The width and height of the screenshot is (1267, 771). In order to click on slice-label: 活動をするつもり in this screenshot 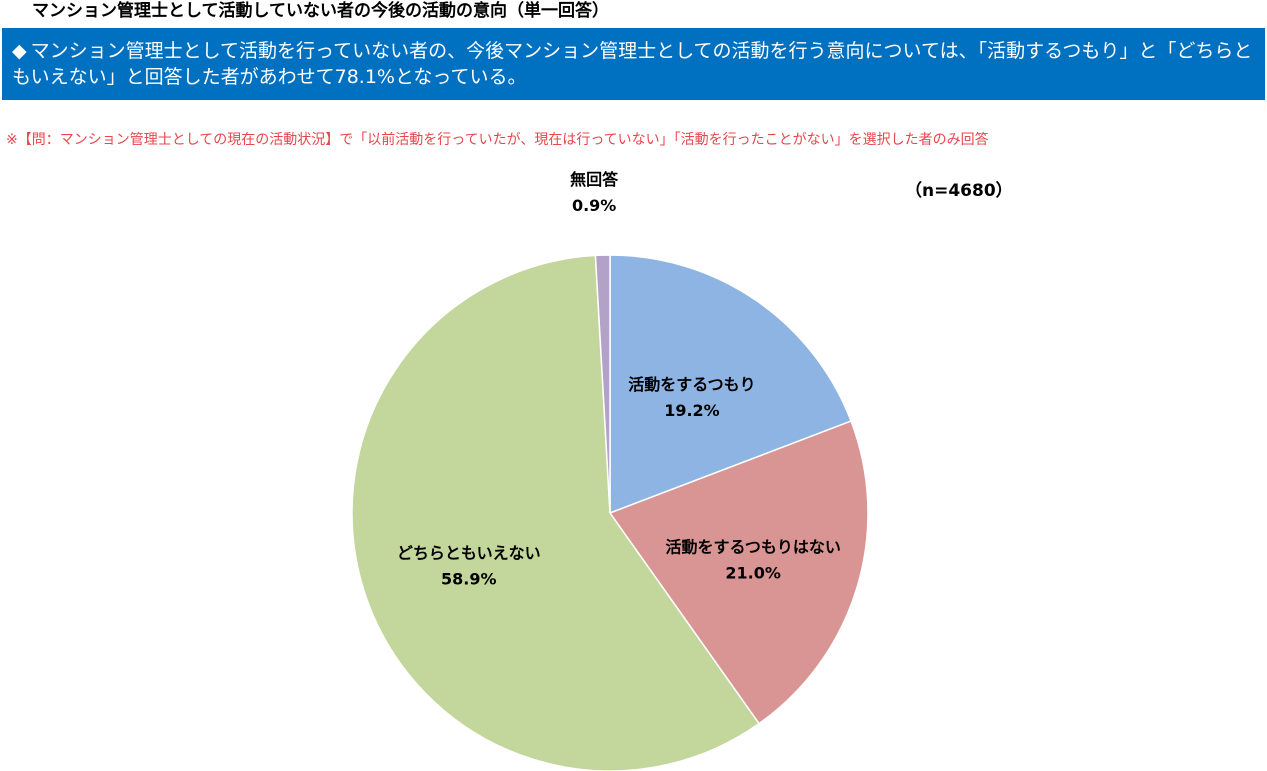, I will do `click(691, 384)`.